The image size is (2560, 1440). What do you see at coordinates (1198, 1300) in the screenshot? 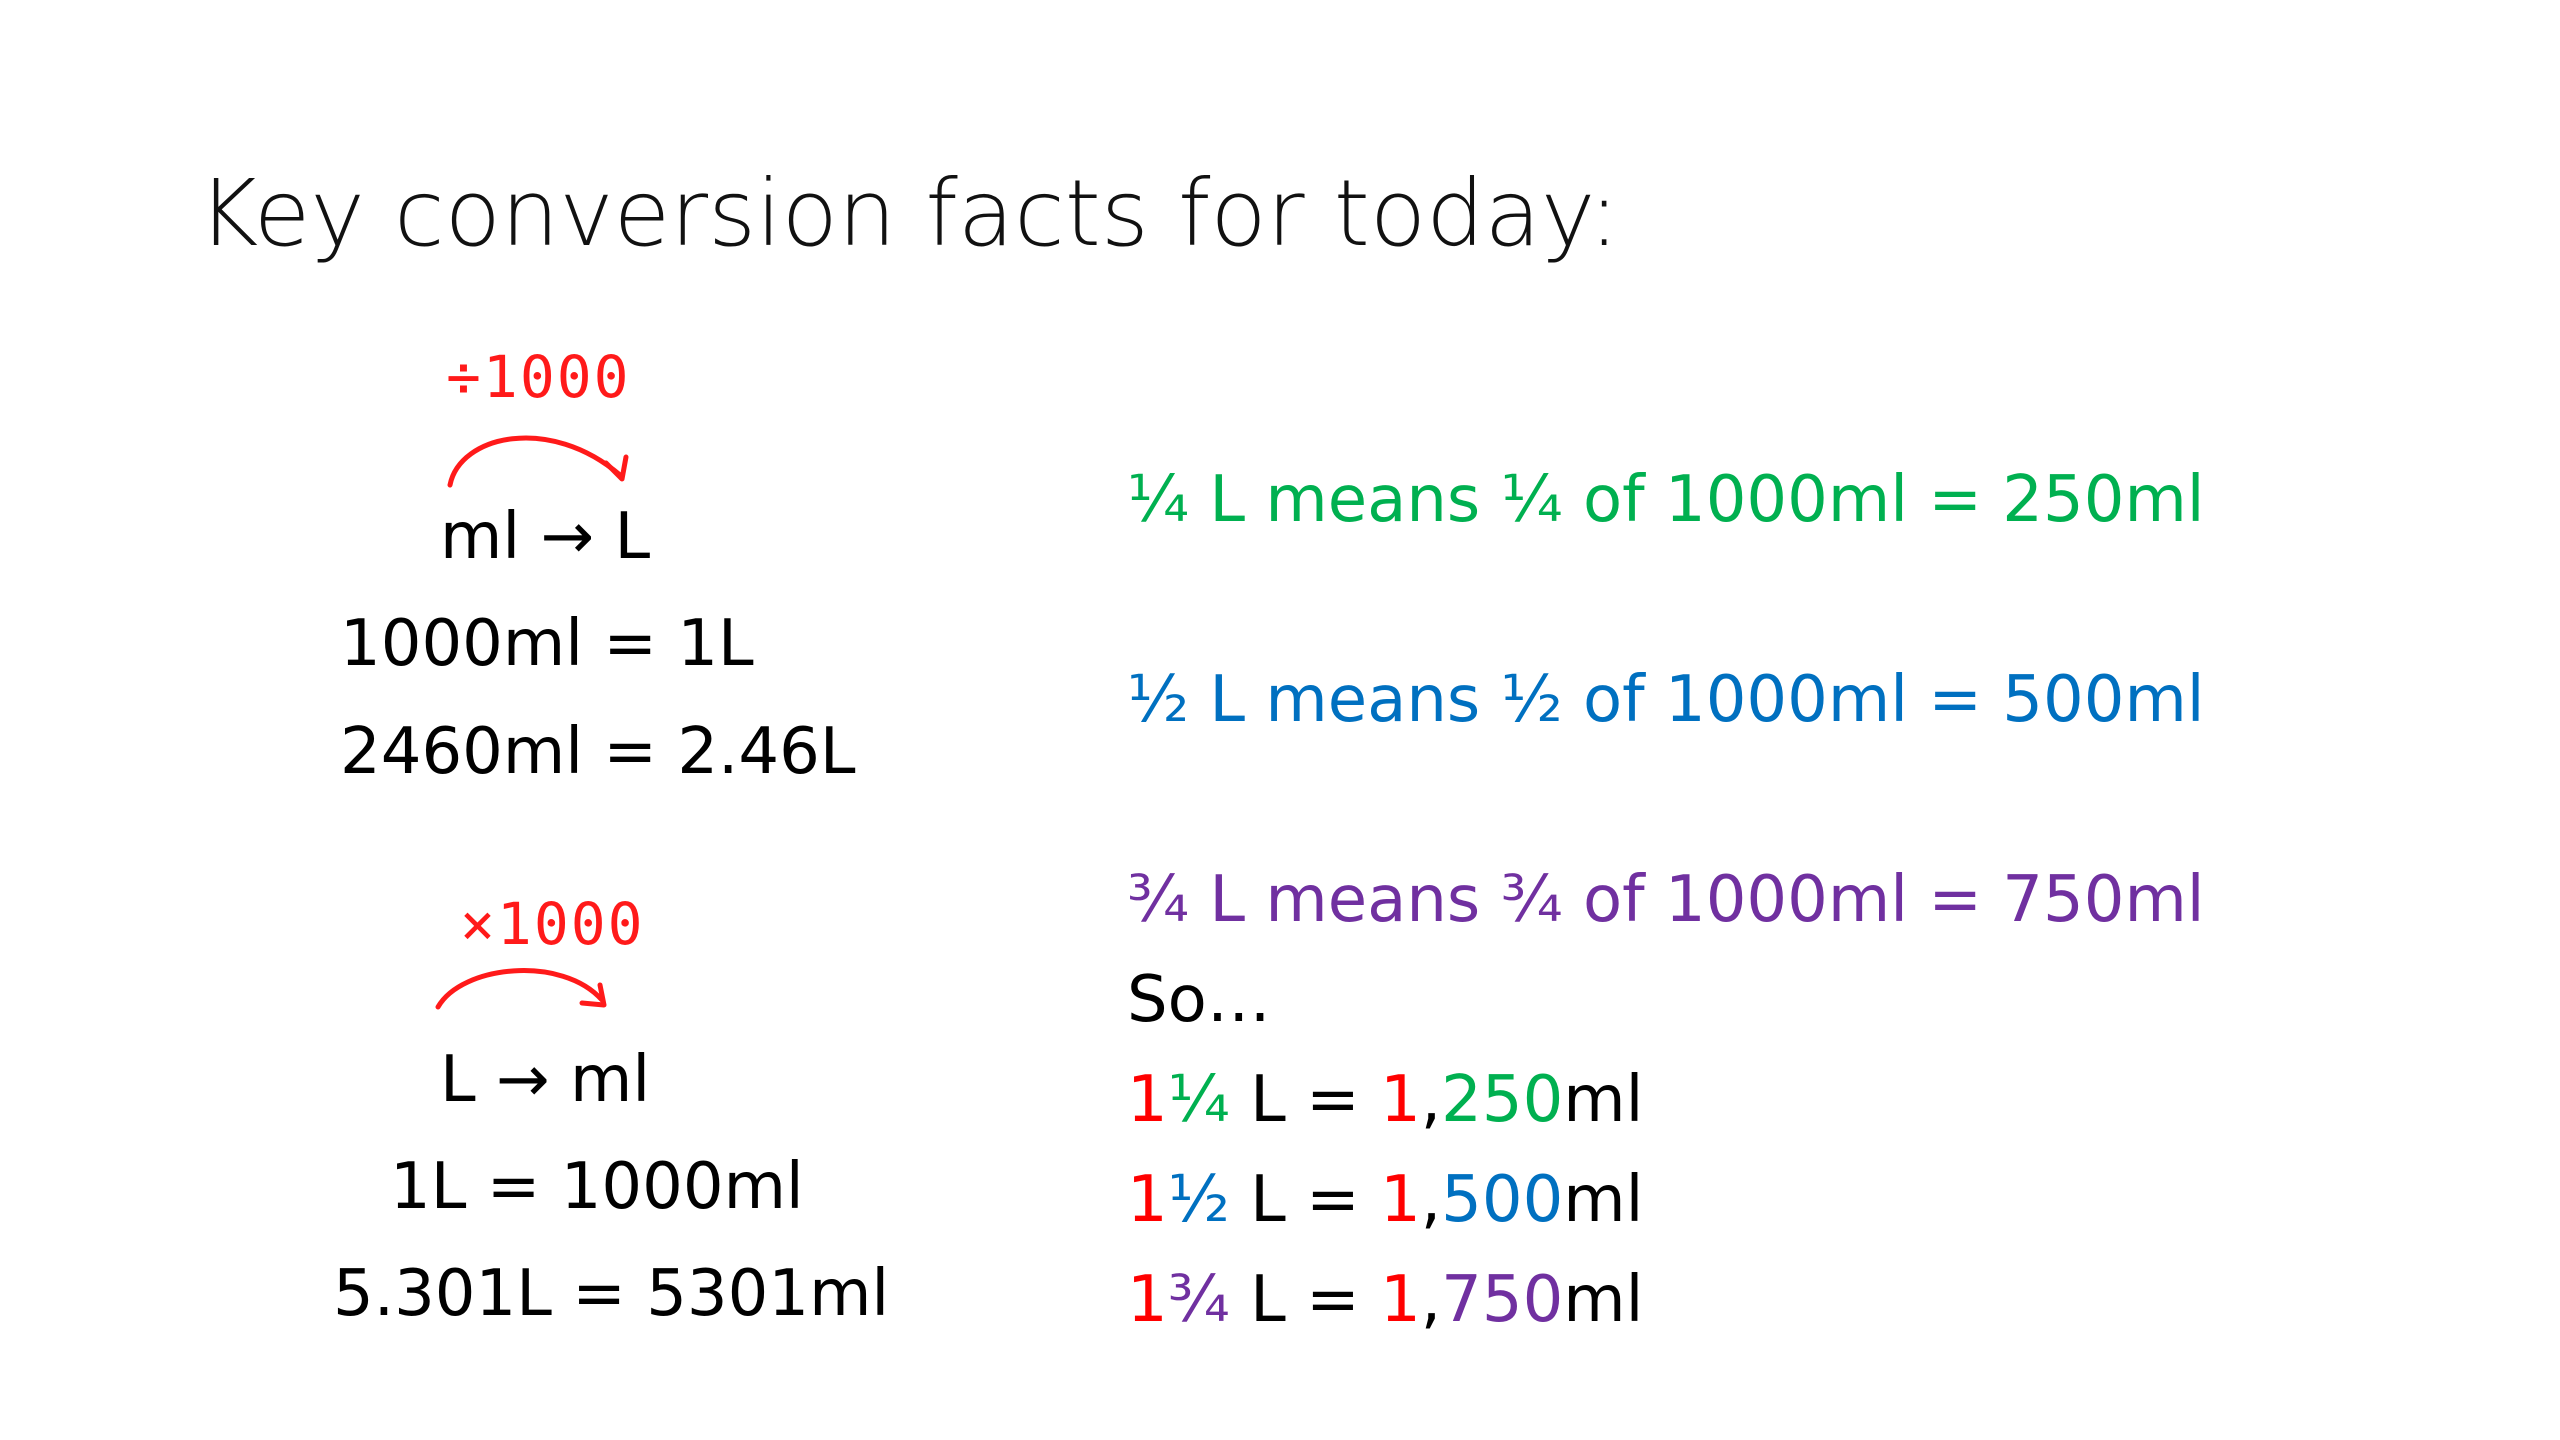
I see `result-fraction: ¾` at bounding box center [1198, 1300].